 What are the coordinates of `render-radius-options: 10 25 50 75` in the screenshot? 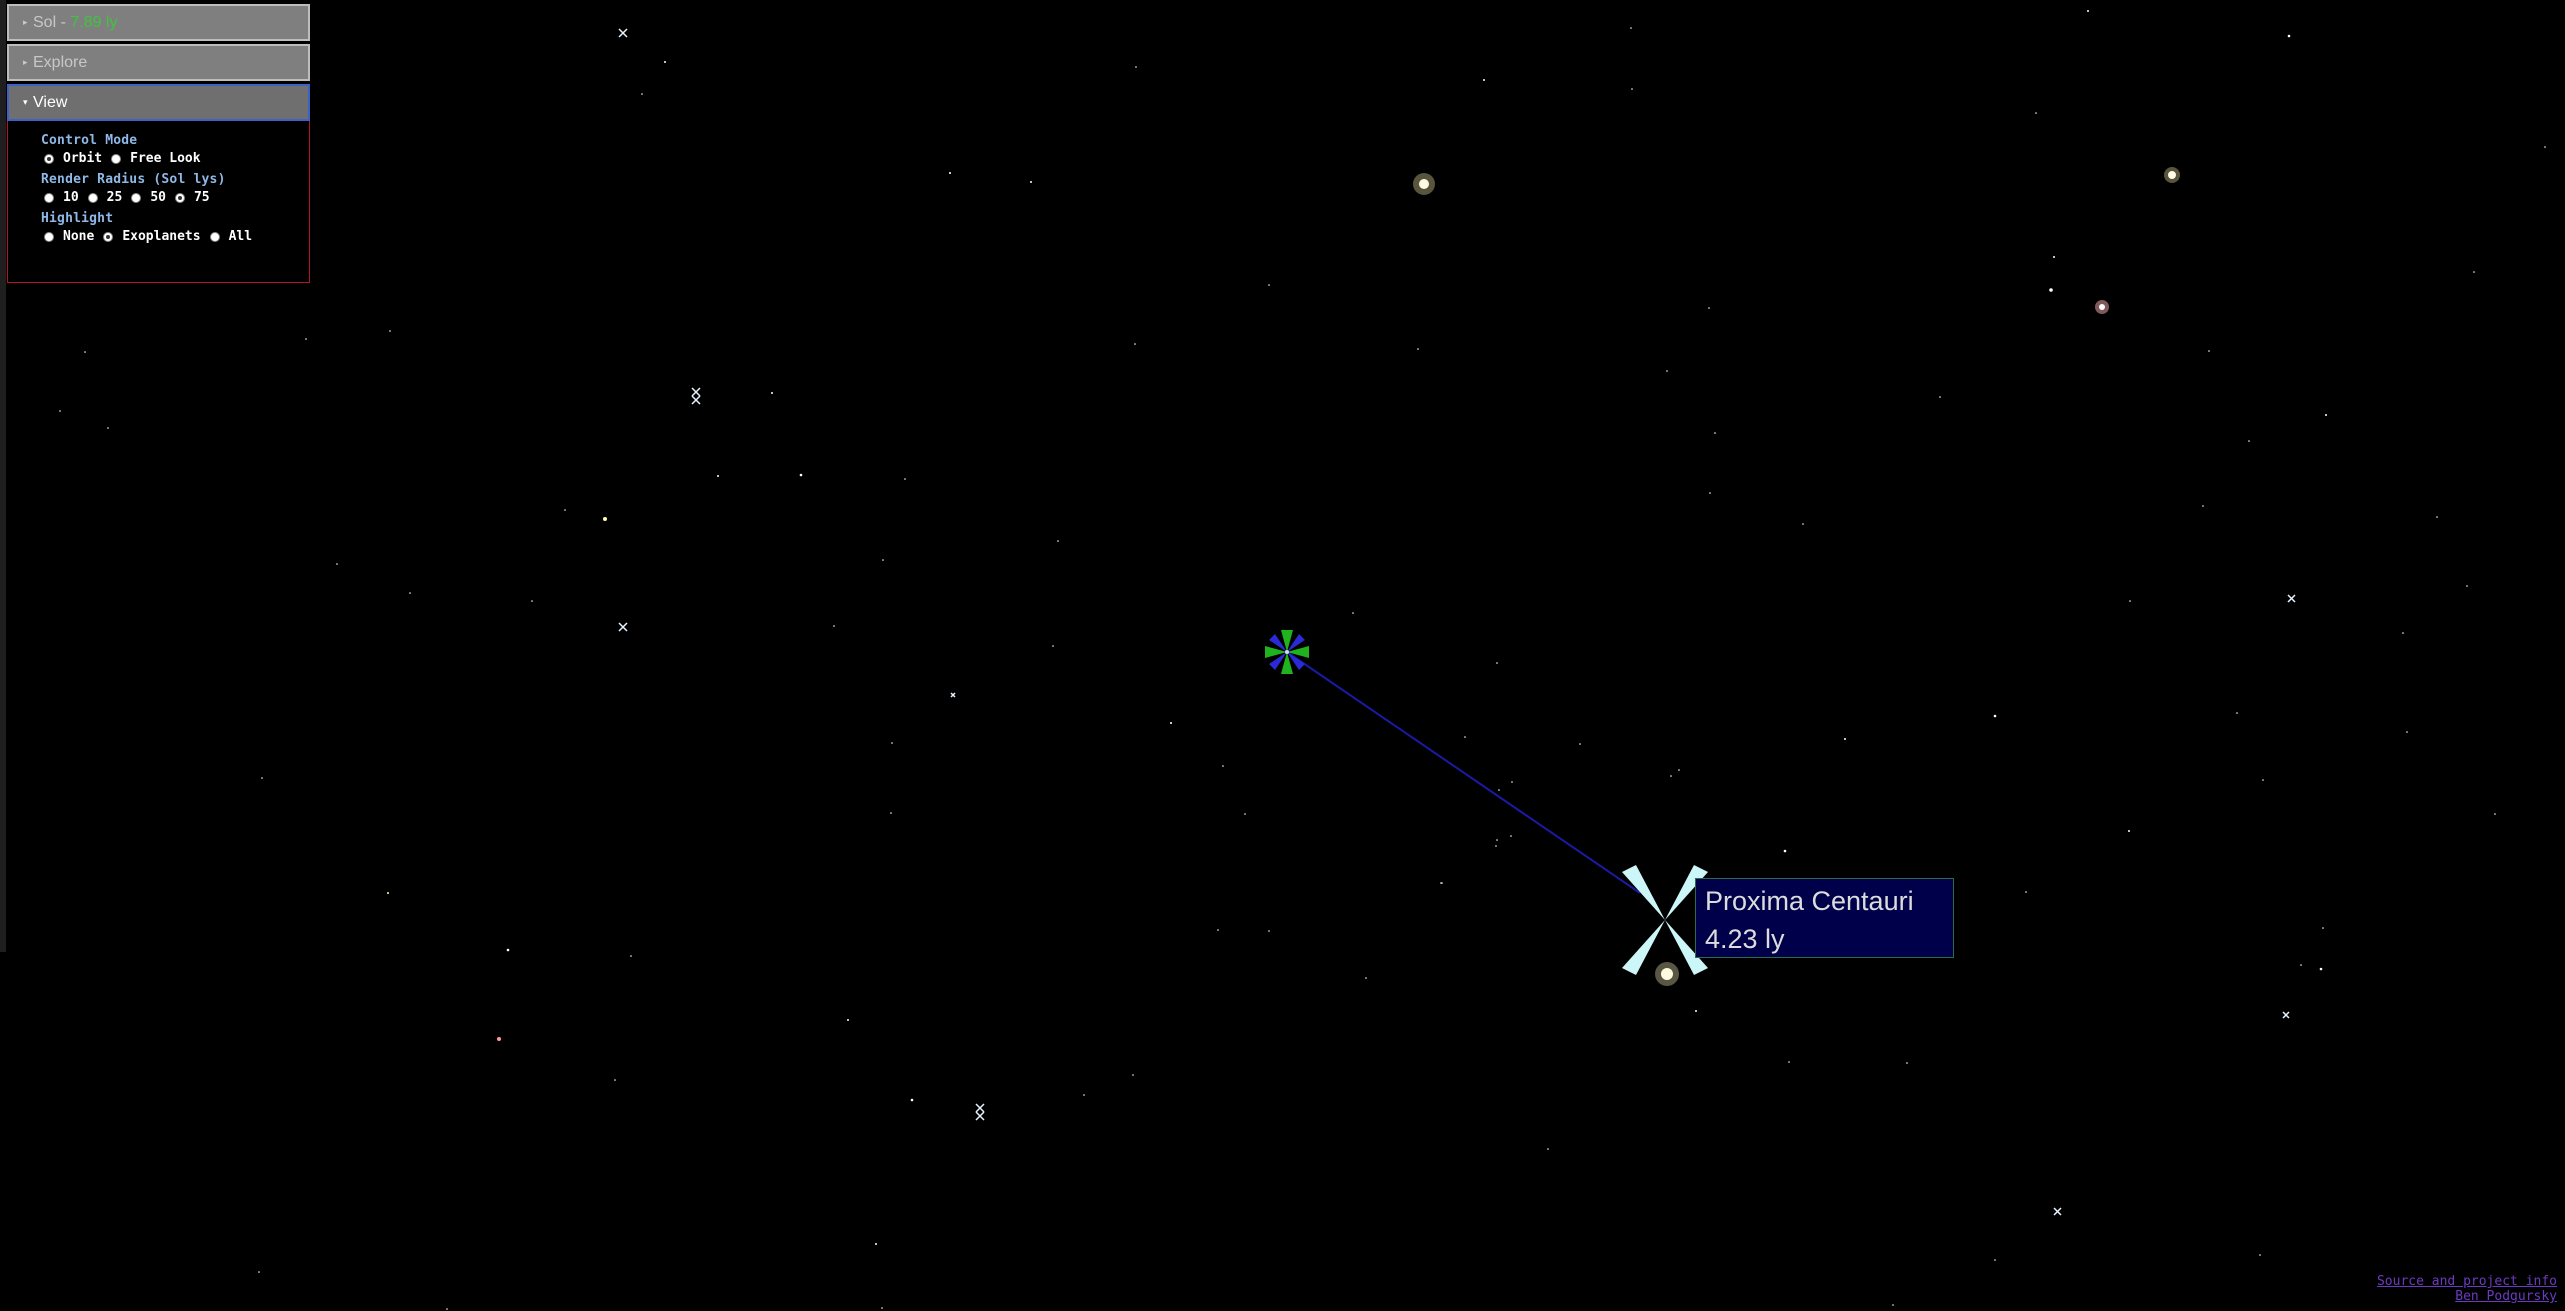 It's located at (176, 197).